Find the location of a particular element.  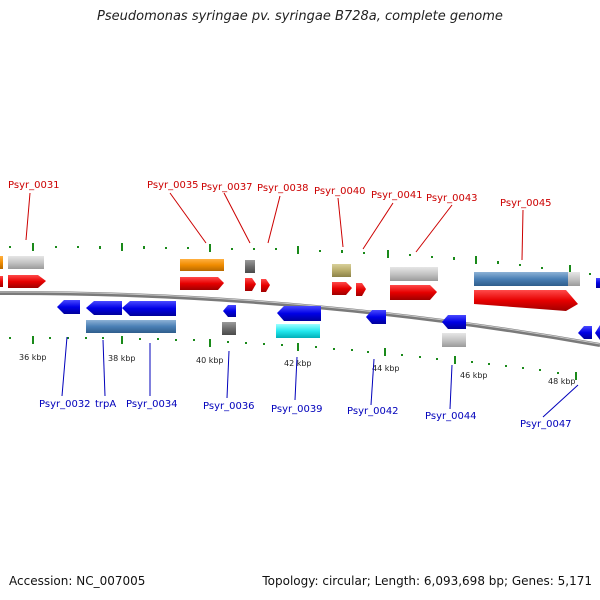

kbp-label: 38 kbp is located at coordinates (122, 358).